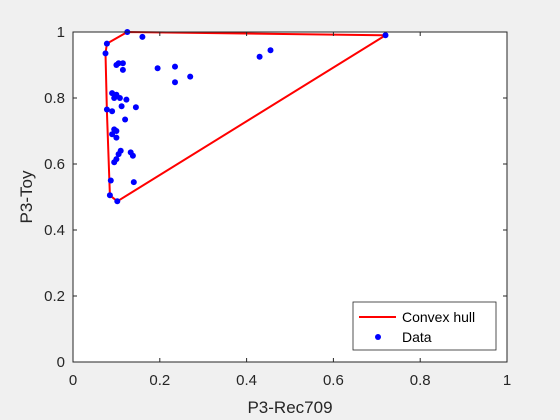 This screenshot has width=560, height=420. What do you see at coordinates (54, 98) in the screenshot?
I see `y-tick-label: 0.8` at bounding box center [54, 98].